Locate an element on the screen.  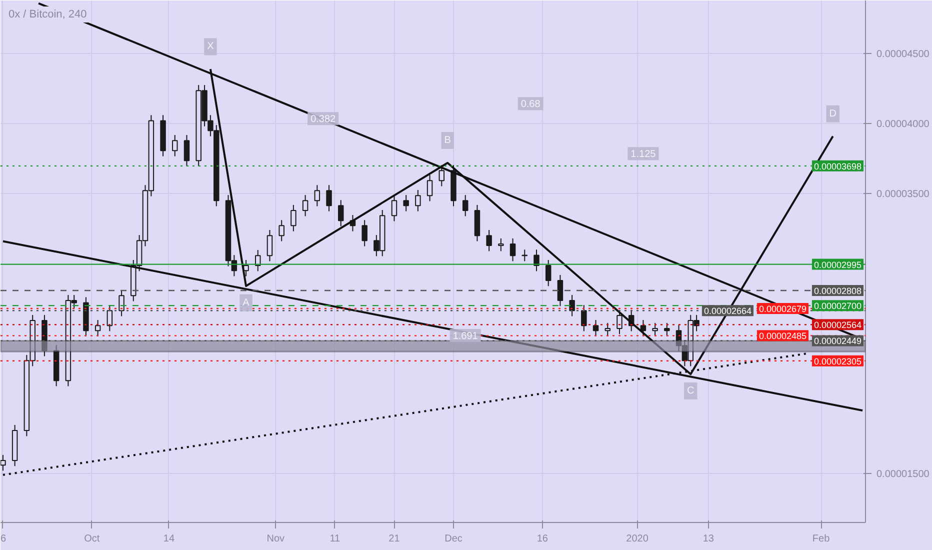
ref-line-label: 0.00003698 is located at coordinates (838, 166).